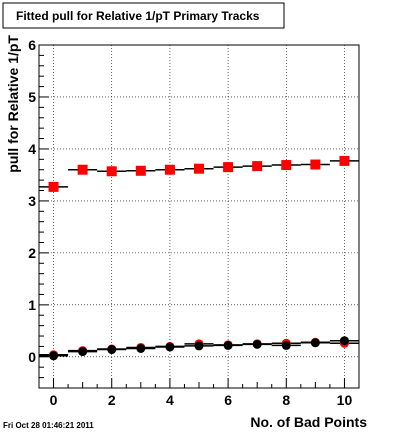 The image size is (400, 433). I want to click on y-tick-label: 5, so click(32, 97).